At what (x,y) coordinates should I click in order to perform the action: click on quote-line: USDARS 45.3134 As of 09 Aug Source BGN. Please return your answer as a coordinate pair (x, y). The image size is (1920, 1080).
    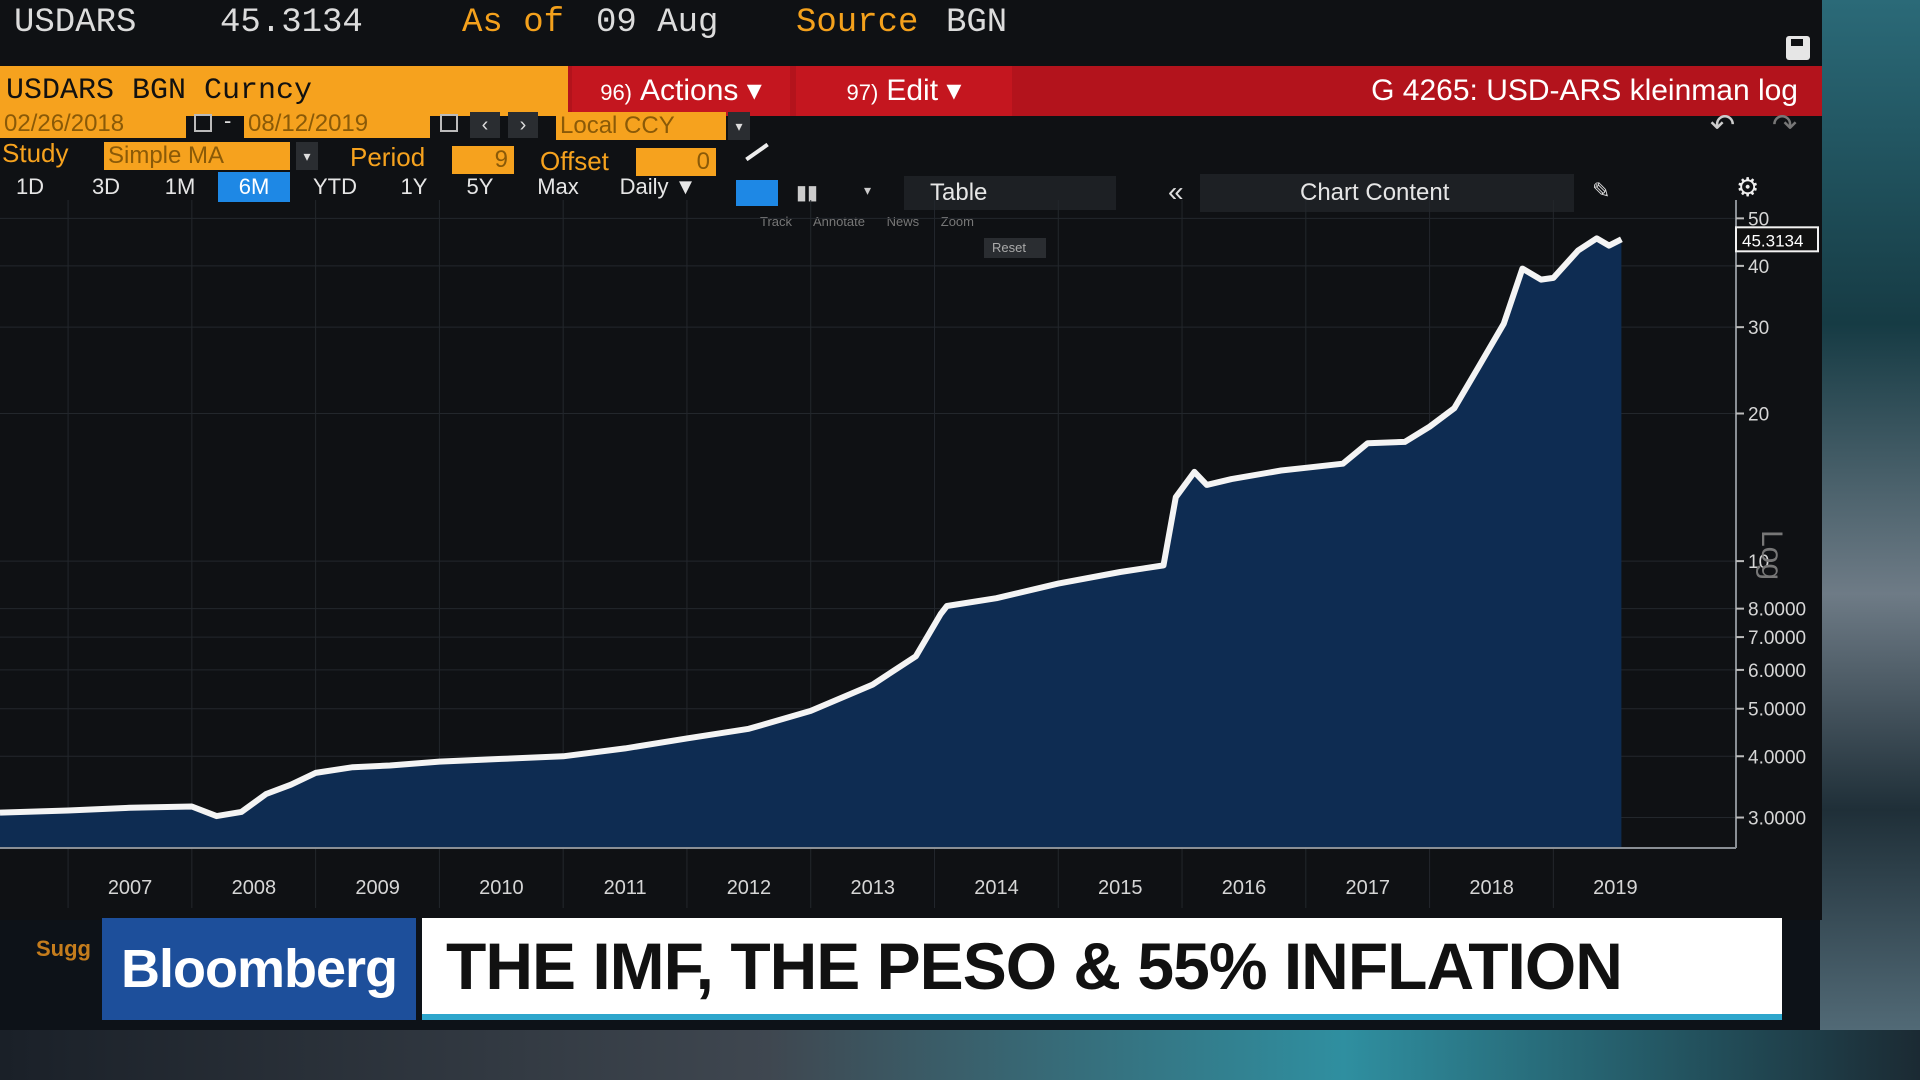
    Looking at the image, I should click on (911, 27).